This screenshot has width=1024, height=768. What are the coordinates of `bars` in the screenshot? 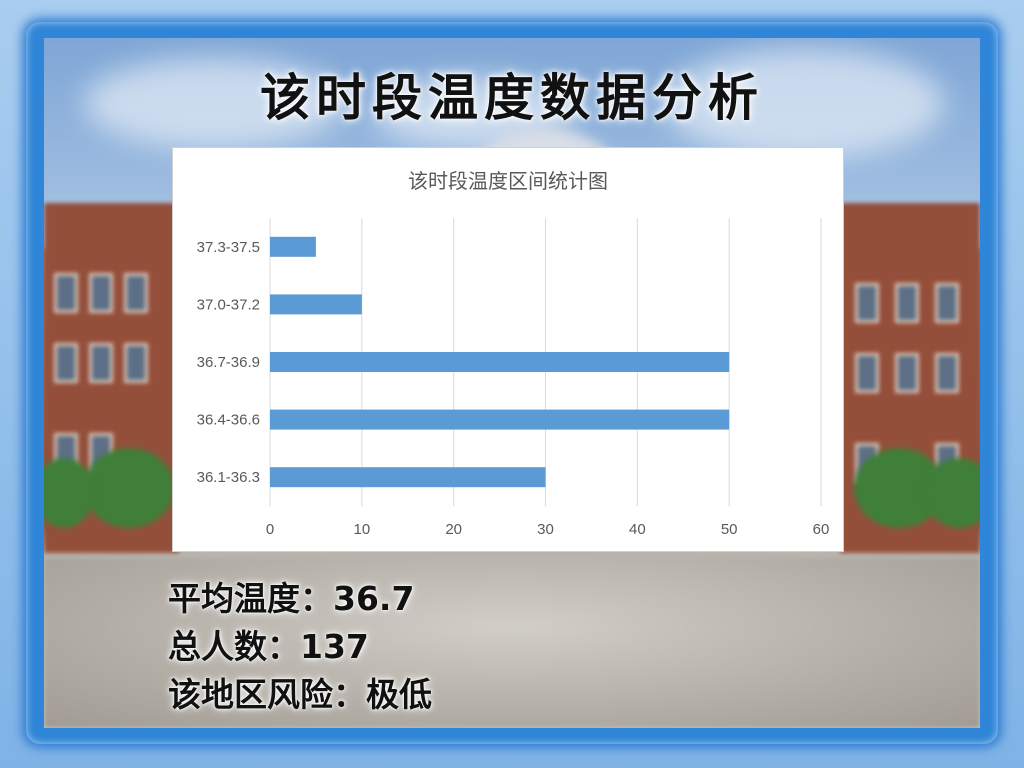 It's located at (499, 362).